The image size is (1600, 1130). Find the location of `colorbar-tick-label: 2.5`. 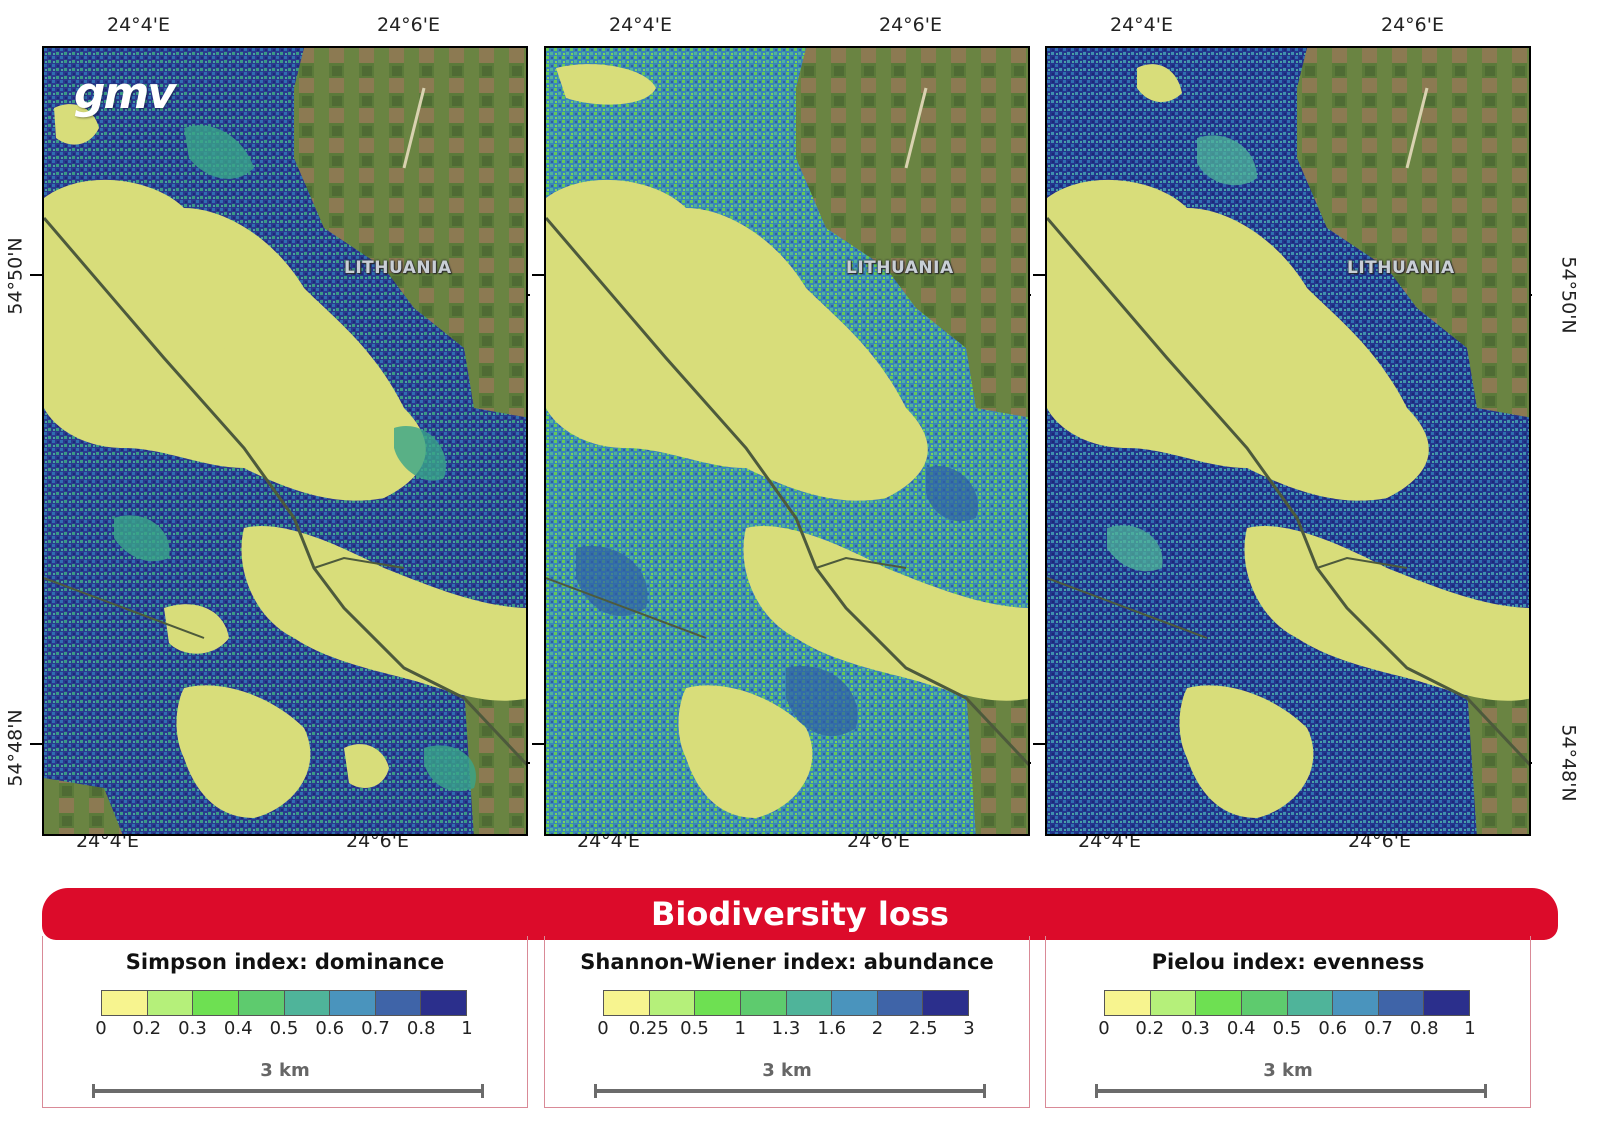

colorbar-tick-label: 2.5 is located at coordinates (923, 1028).